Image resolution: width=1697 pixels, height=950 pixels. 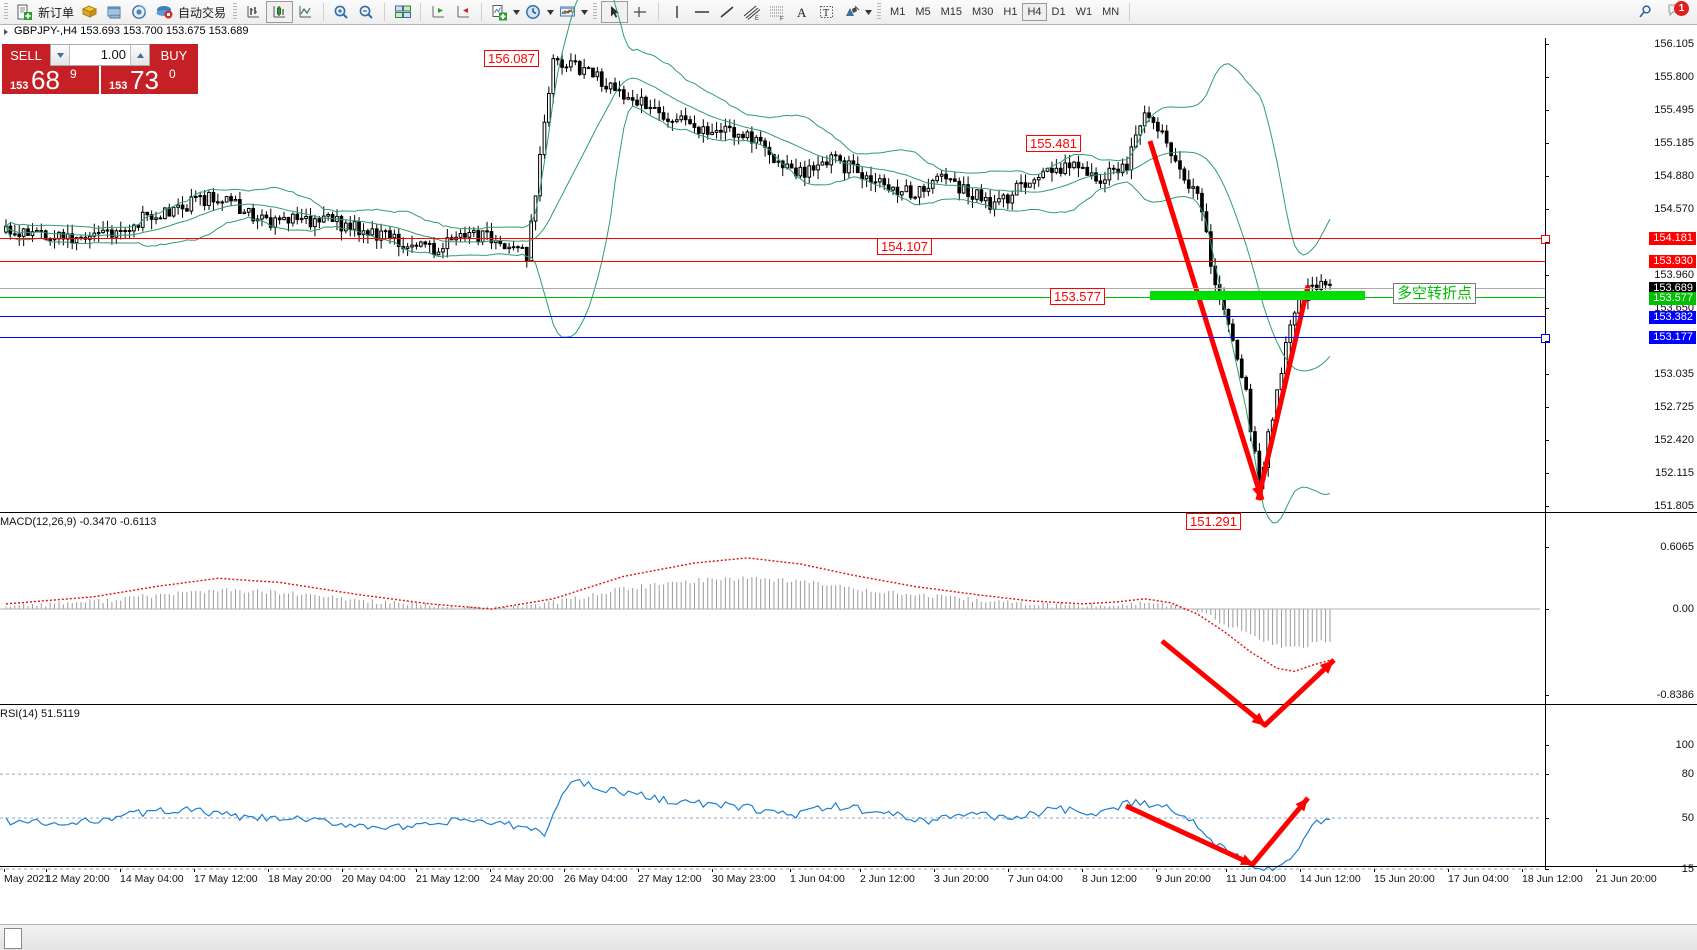 What do you see at coordinates (1077, 296) in the screenshot?
I see `label-153-577: 153.577` at bounding box center [1077, 296].